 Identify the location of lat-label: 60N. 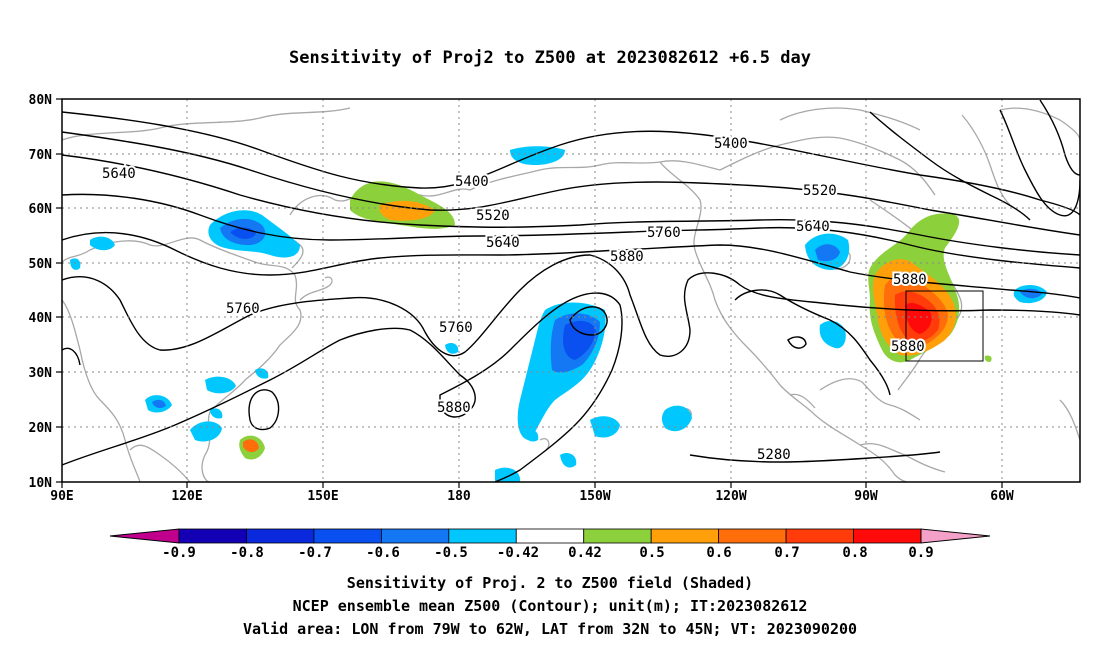
(41, 209).